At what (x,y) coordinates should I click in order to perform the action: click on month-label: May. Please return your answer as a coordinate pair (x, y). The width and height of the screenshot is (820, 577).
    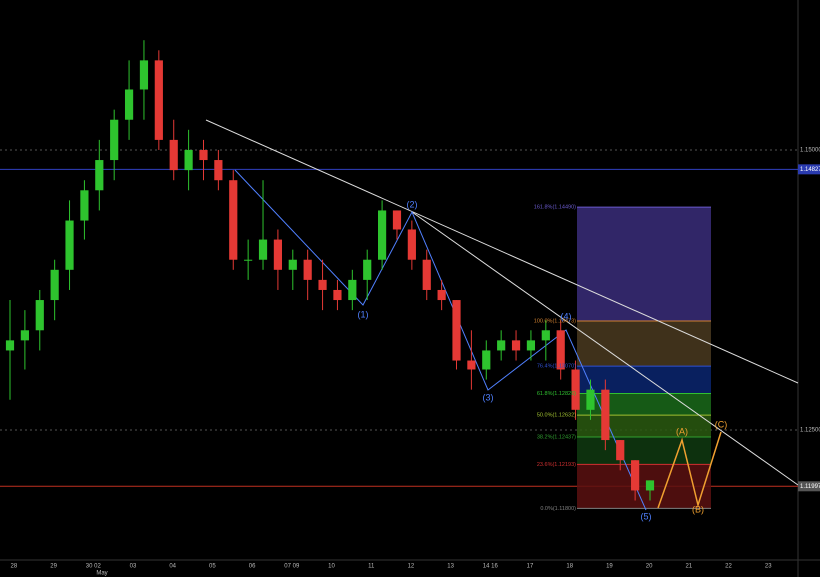
    Looking at the image, I should click on (101, 574).